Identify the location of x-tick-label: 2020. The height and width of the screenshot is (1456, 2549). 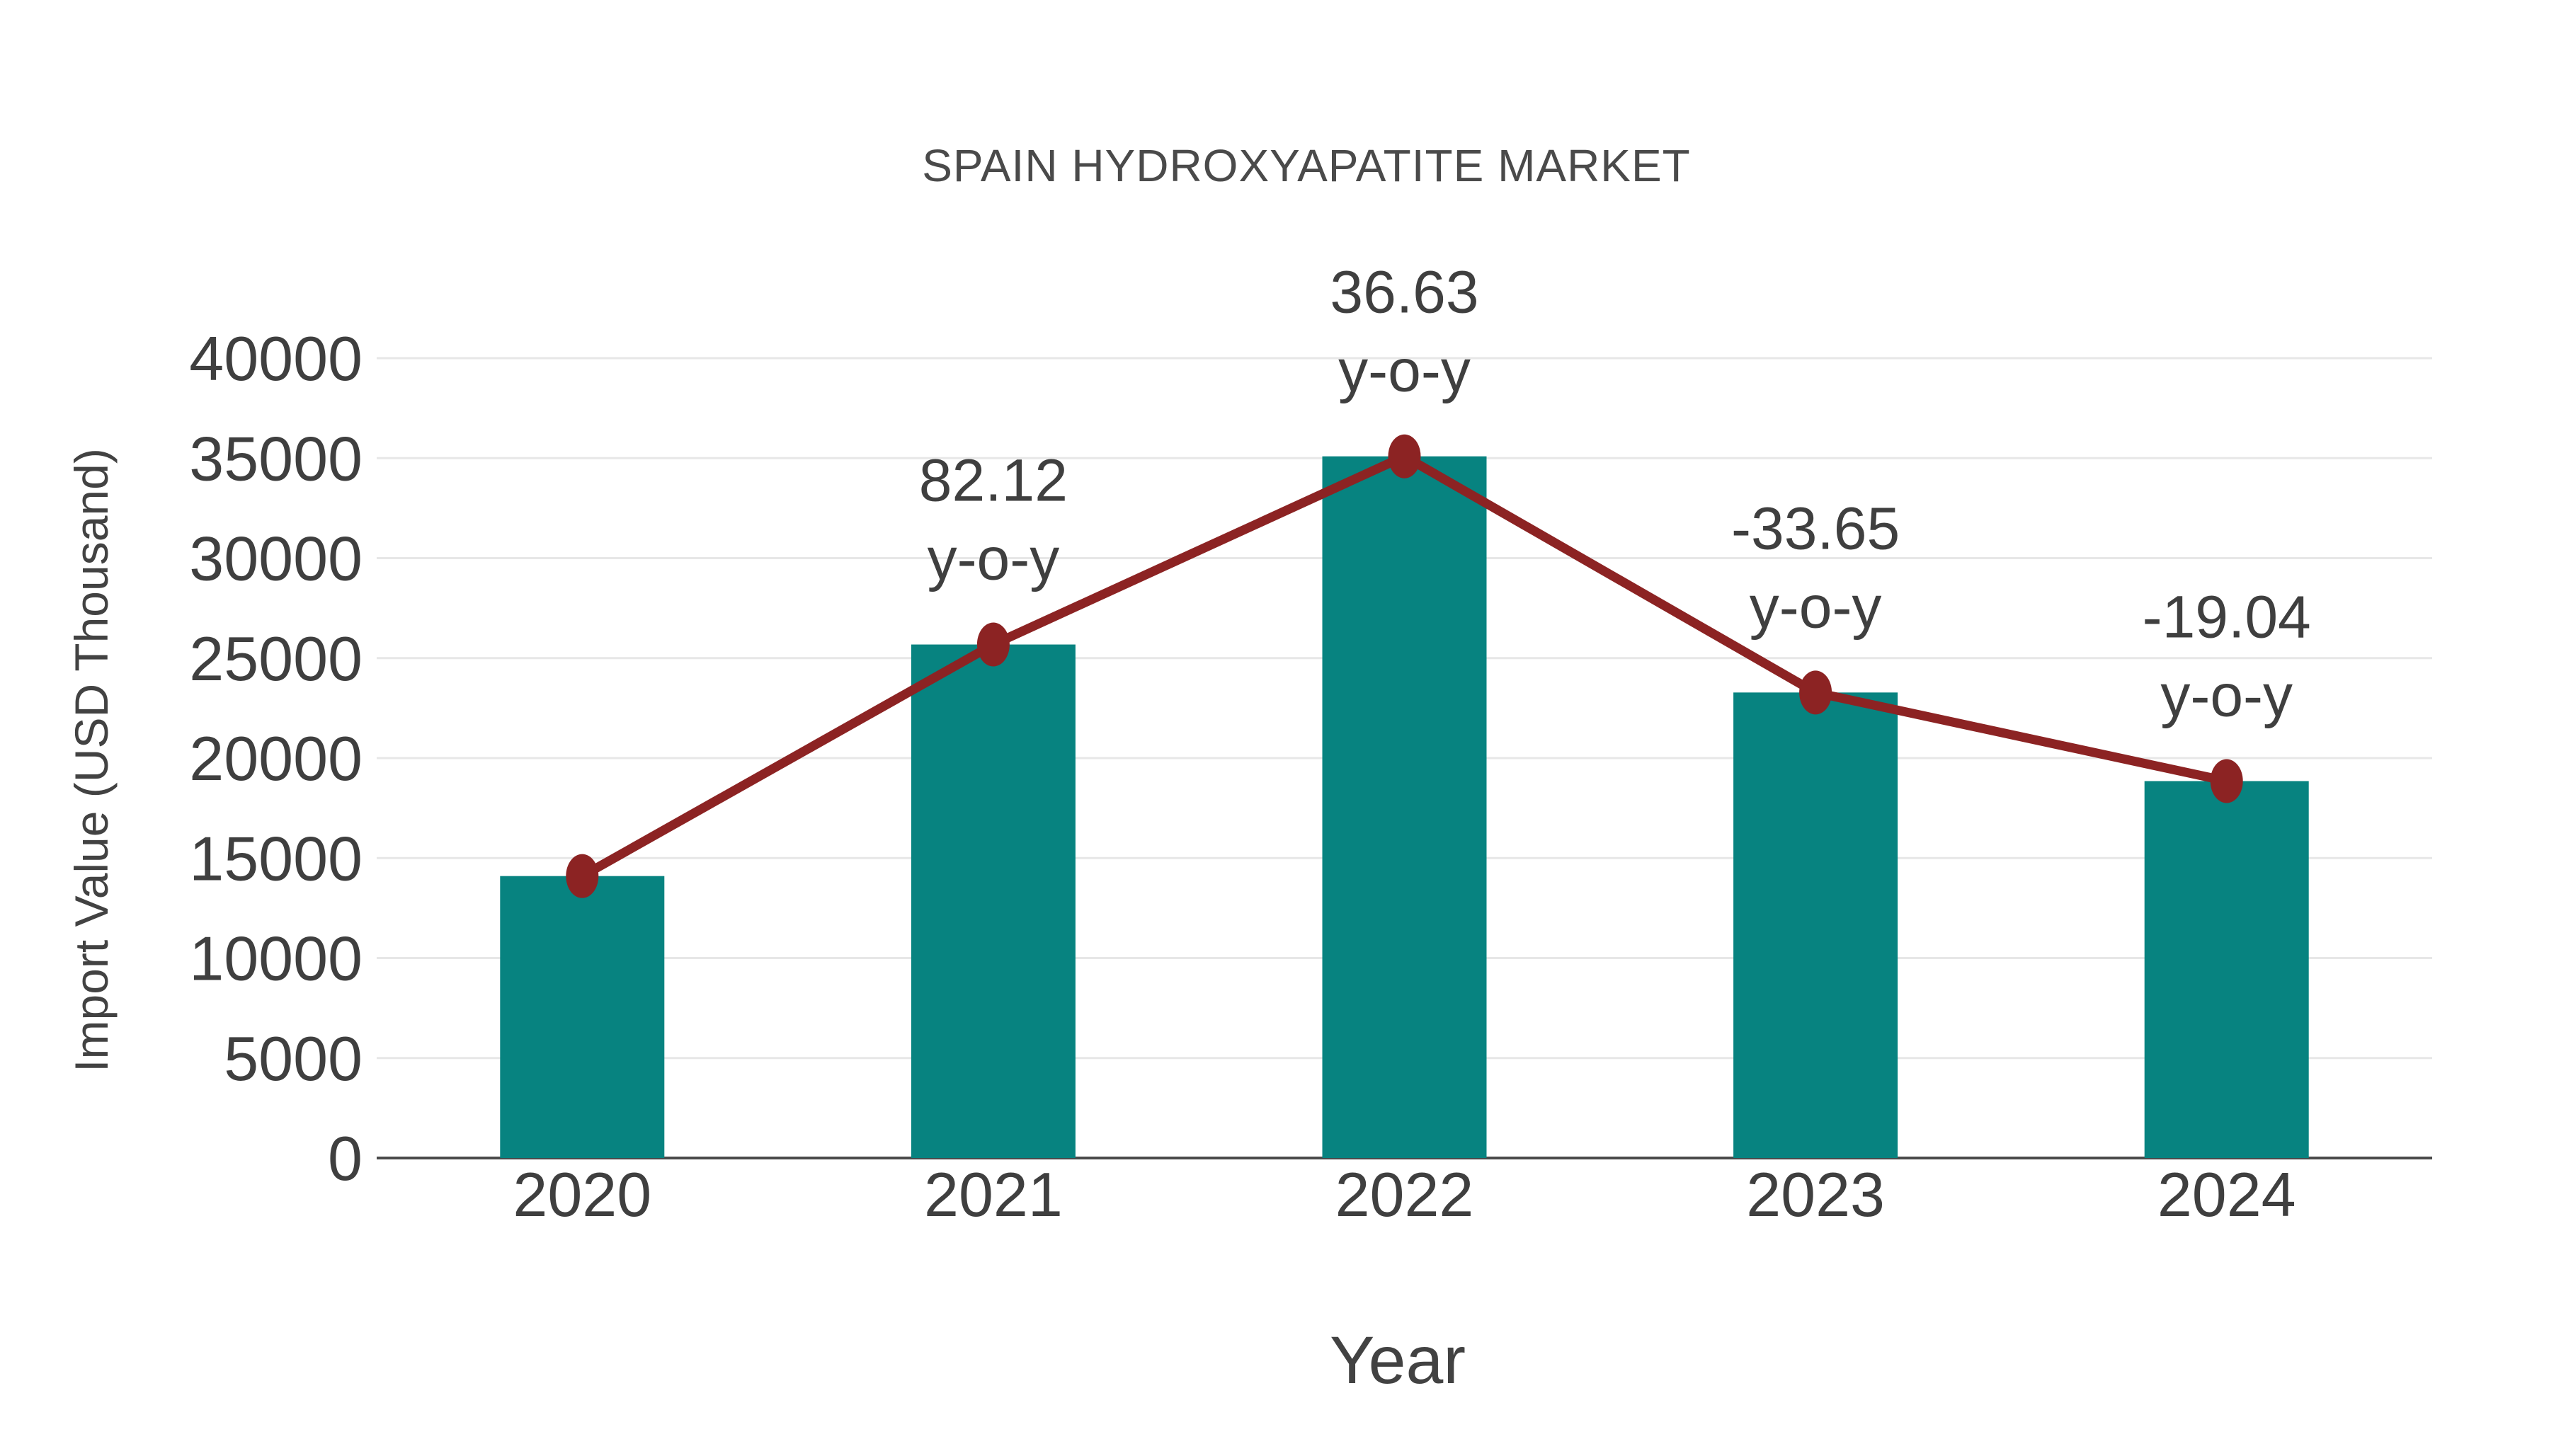
(582, 1194).